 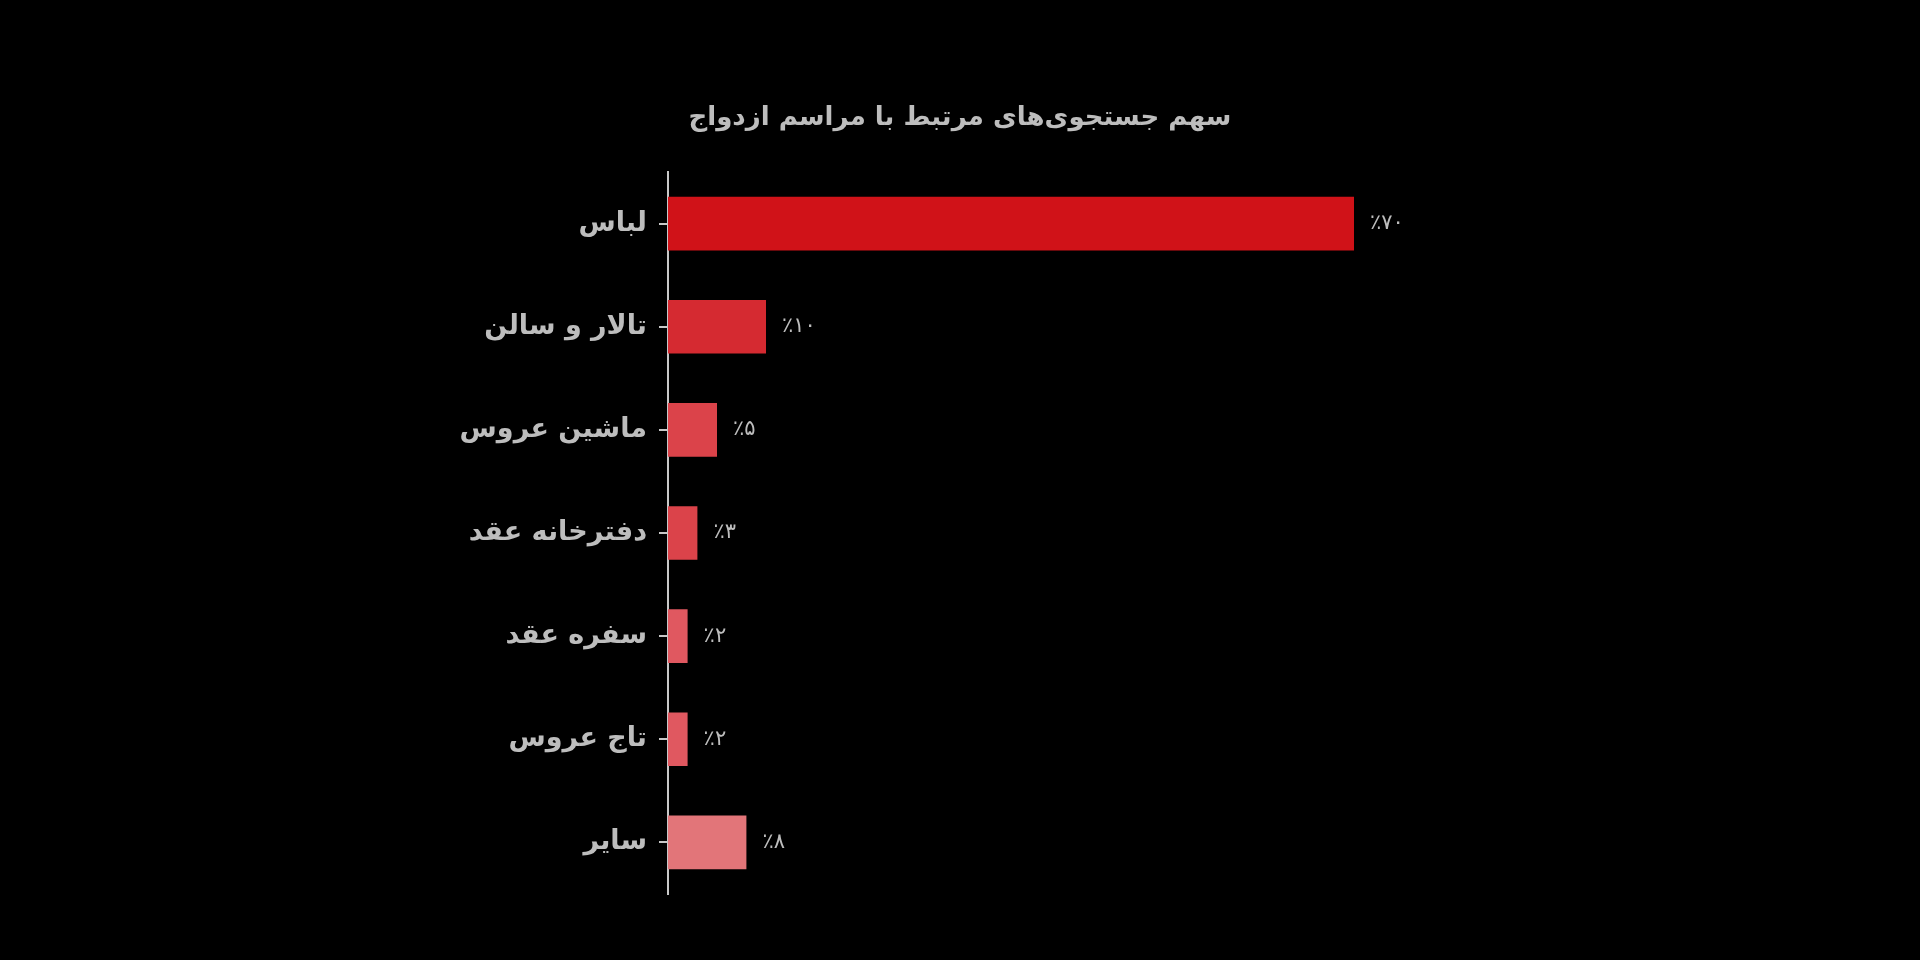 I want to click on data-label: ٪۸, so click(x=773, y=840).